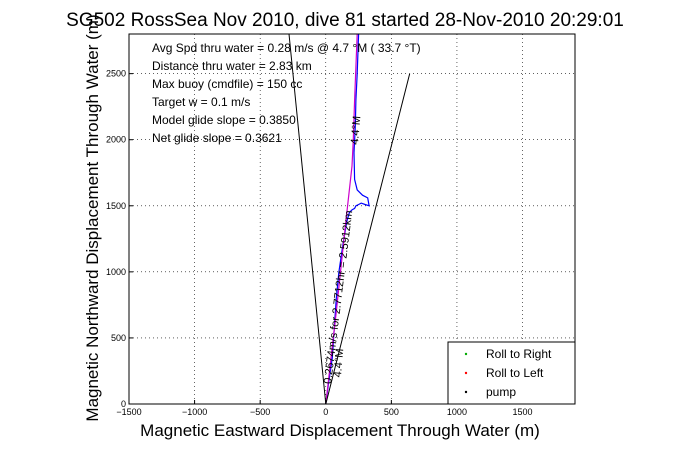 The height and width of the screenshot is (454, 681). What do you see at coordinates (123, 404) in the screenshot?
I see `y-tick-label: 0` at bounding box center [123, 404].